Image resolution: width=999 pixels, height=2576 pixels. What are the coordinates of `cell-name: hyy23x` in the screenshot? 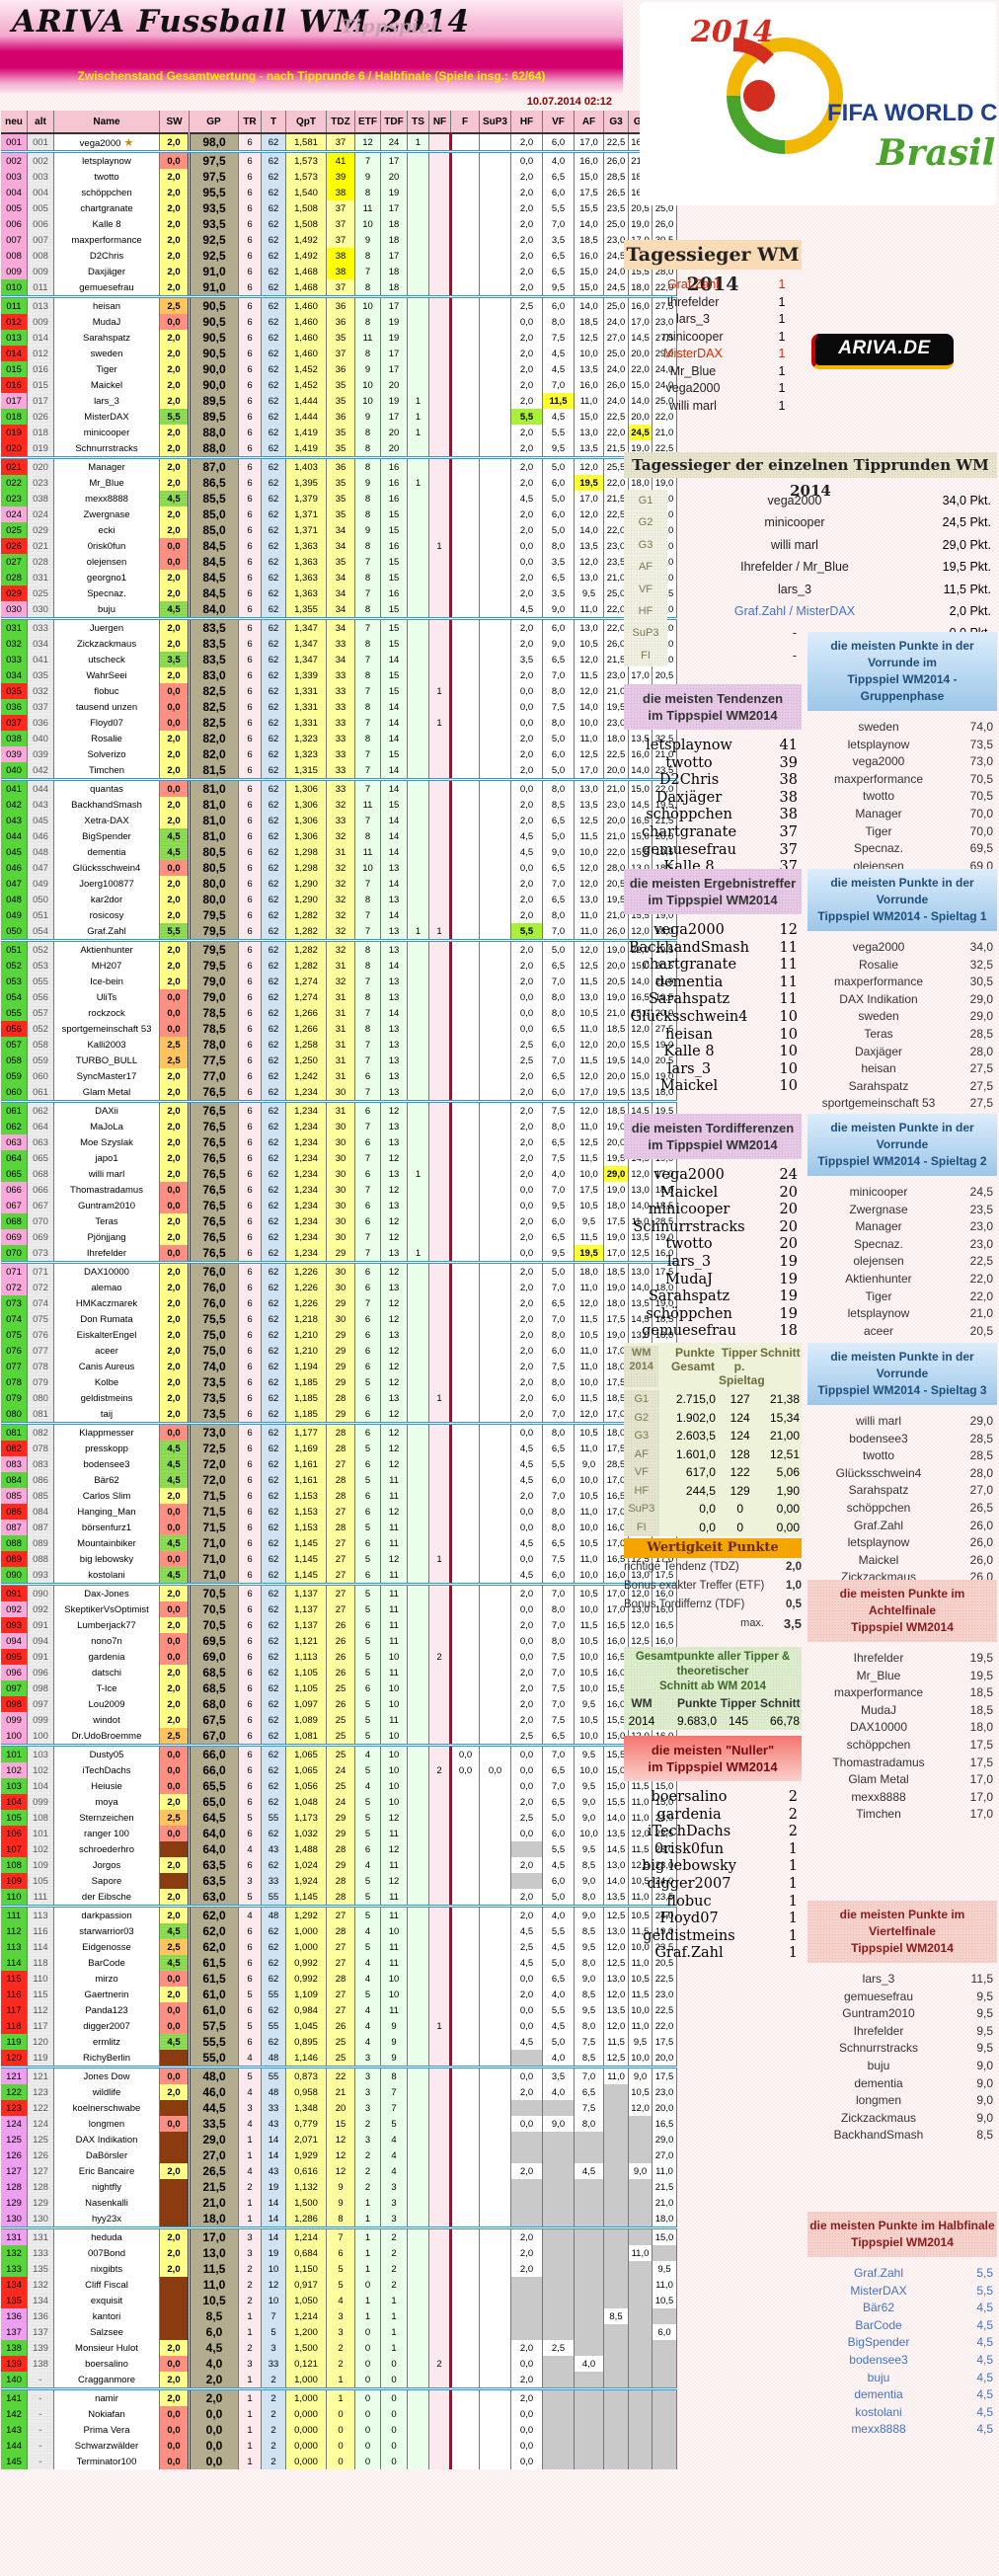 It's located at (106, 2220).